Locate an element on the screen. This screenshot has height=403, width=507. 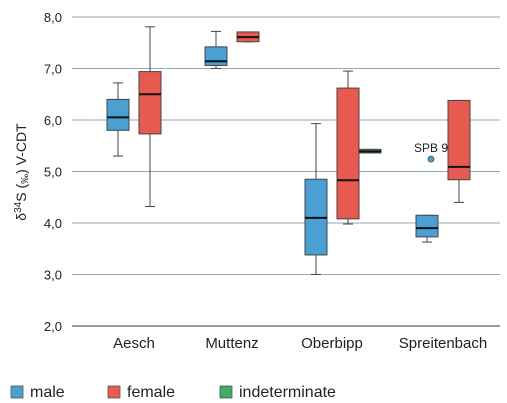
outliers: SPB 9 is located at coordinates (431, 152).